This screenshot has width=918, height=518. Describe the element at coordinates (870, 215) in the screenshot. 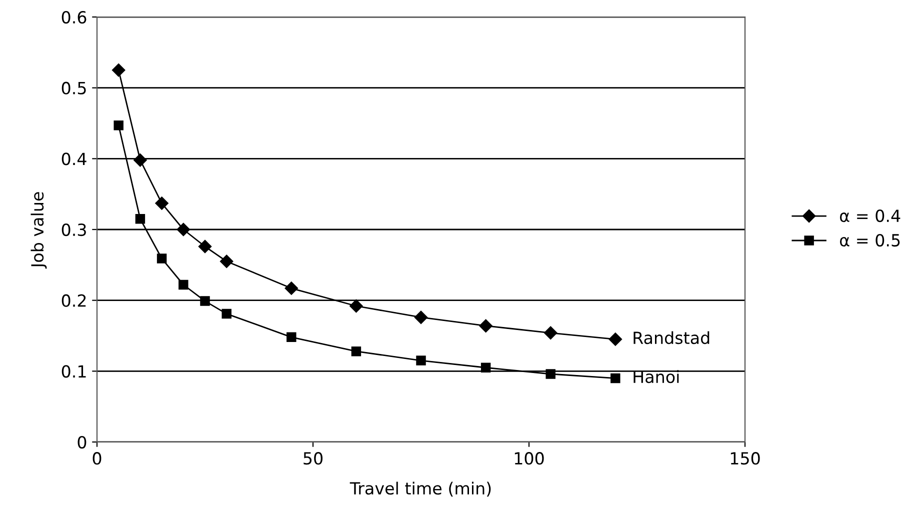

I see `legend-label: α = 0.4` at that location.